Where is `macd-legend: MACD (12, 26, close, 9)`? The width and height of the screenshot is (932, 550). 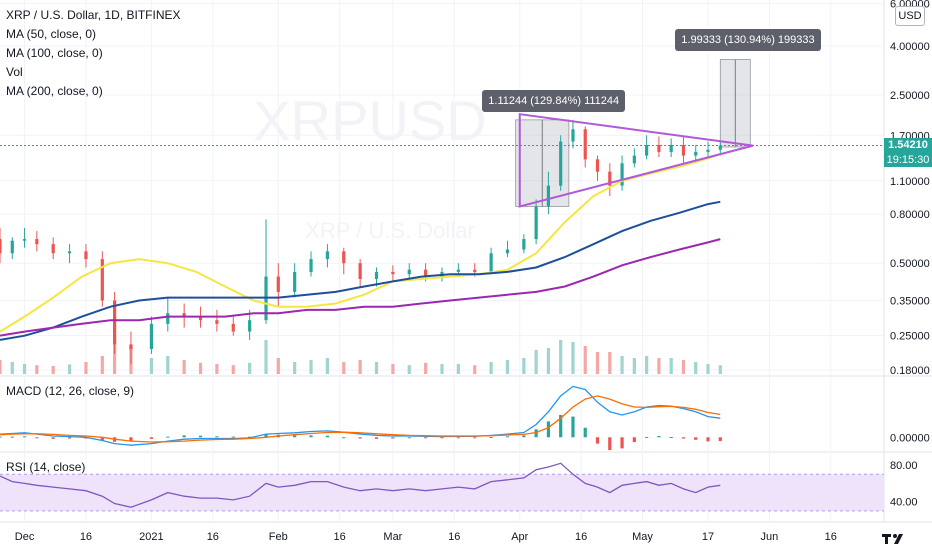
macd-legend: MACD (12, 26, close, 9) is located at coordinates (70, 391).